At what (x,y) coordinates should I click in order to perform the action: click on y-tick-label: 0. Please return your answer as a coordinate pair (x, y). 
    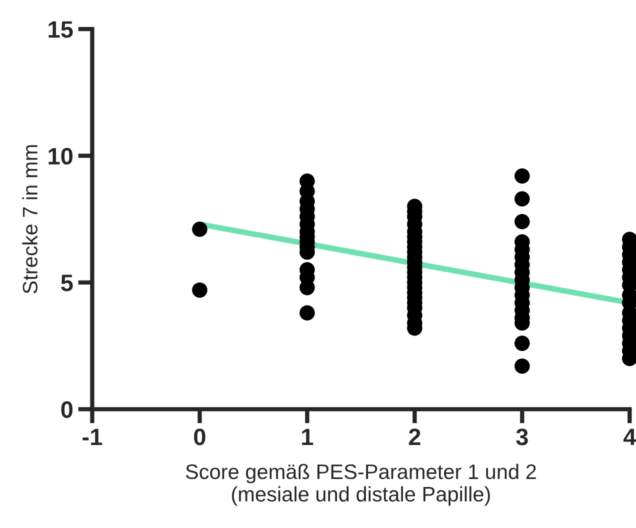
    Looking at the image, I should click on (67, 409).